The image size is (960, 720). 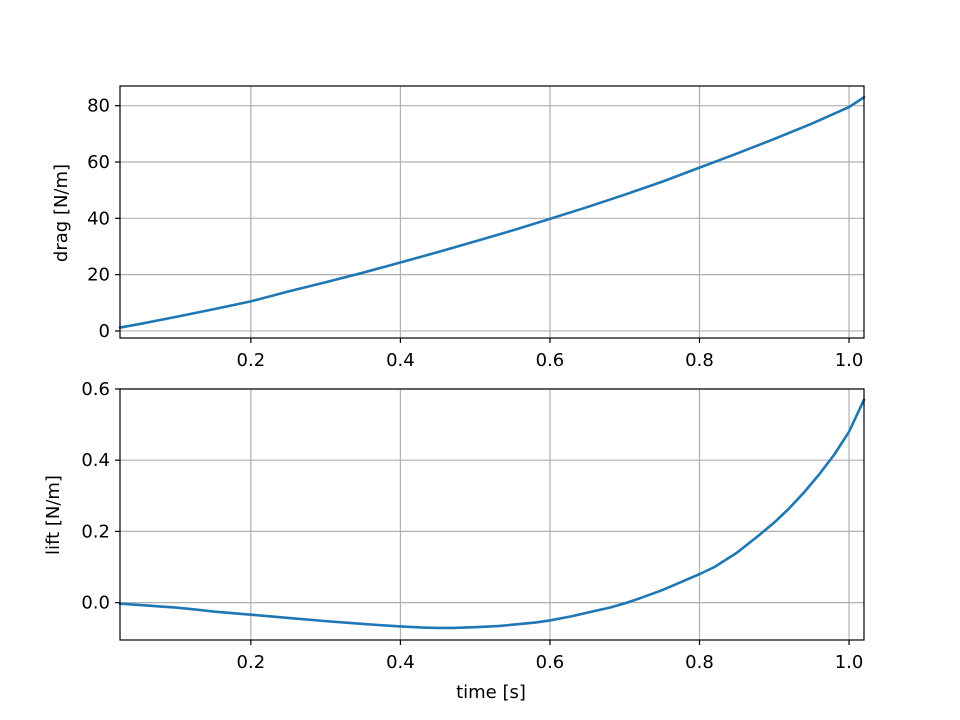 What do you see at coordinates (400, 662) in the screenshot?
I see `lift-x-tick-label: 0.4` at bounding box center [400, 662].